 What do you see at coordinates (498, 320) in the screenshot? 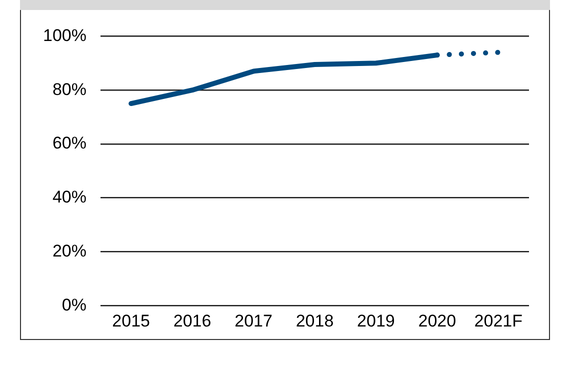
I see `x-tick-label: 2021F` at bounding box center [498, 320].